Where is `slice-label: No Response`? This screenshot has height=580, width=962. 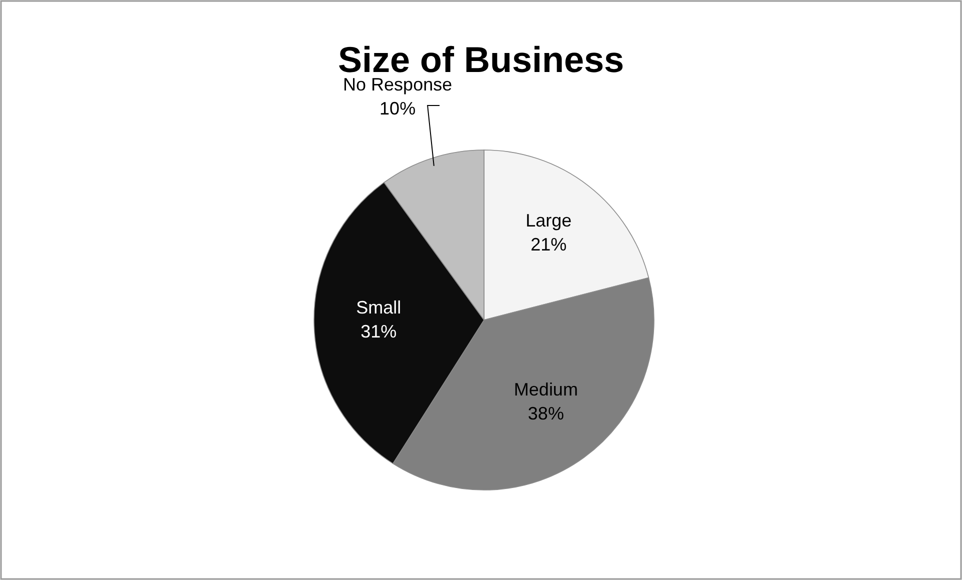
slice-label: No Response is located at coordinates (397, 84).